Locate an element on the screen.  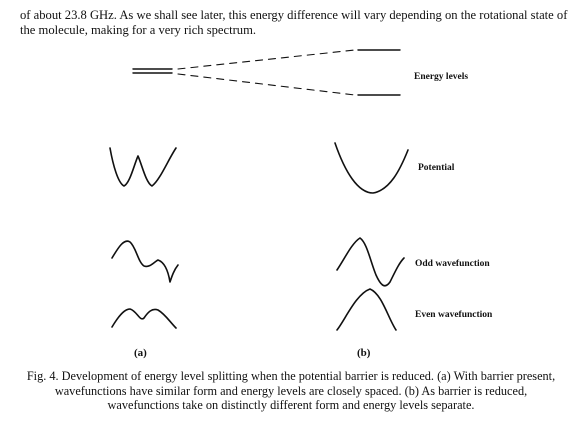
panel-label-b: (b) is located at coordinates (364, 353).